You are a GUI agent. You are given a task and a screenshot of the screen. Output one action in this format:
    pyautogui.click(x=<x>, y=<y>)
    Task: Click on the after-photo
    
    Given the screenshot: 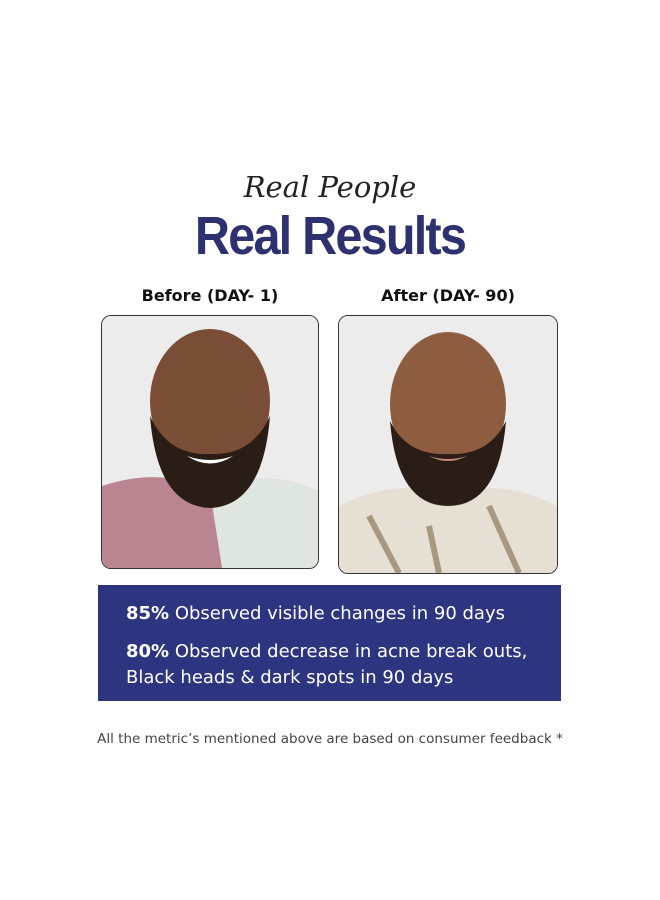 What is the action you would take?
    pyautogui.click(x=448, y=444)
    